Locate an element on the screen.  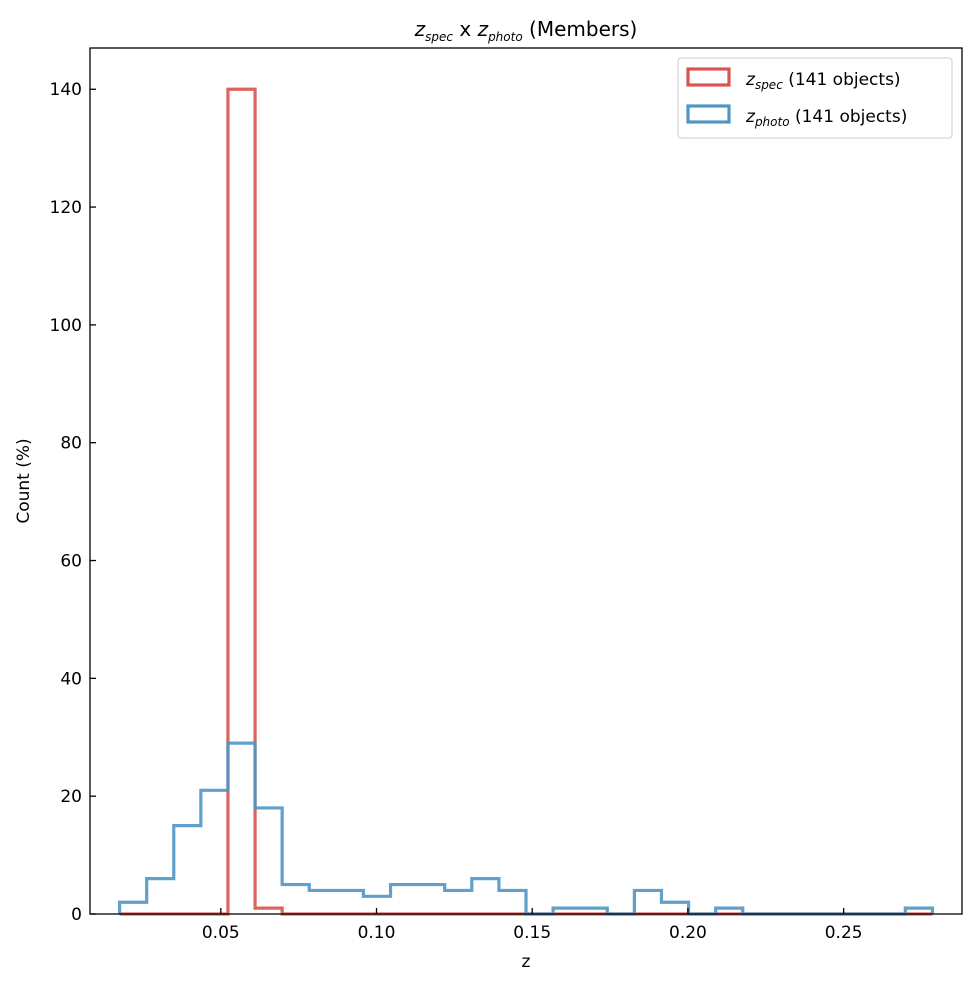
x-tick-label: 0.15 is located at coordinates (532, 933).